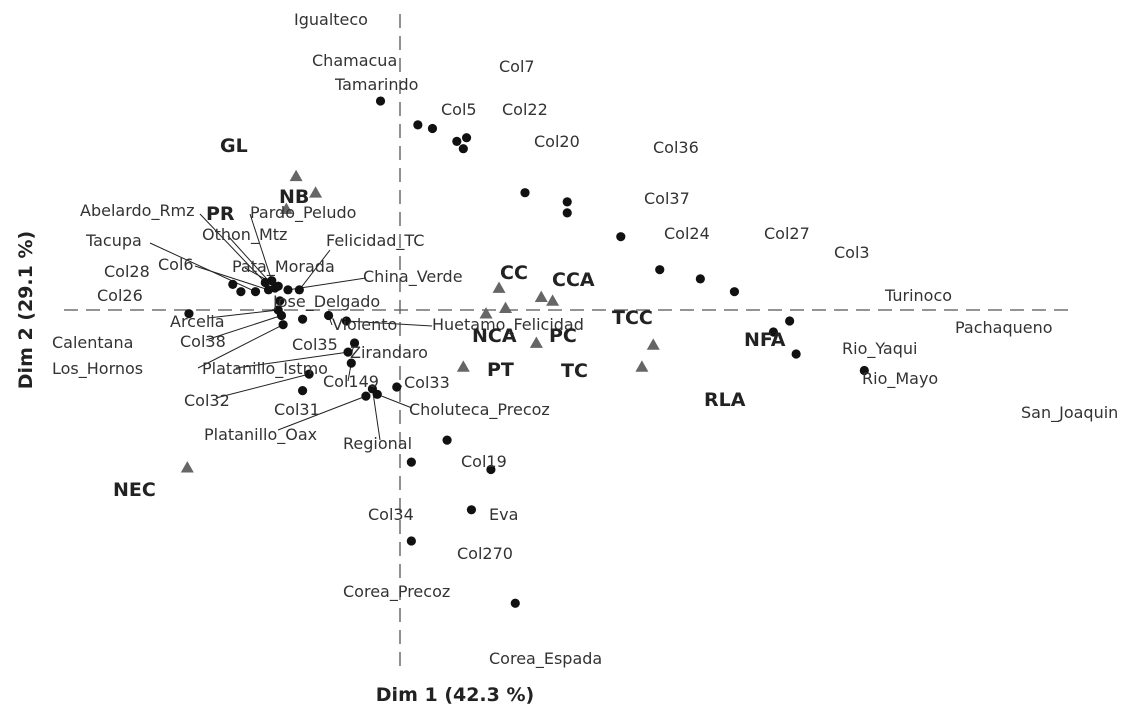 The width and height of the screenshot is (1137, 713). What do you see at coordinates (466, 138) in the screenshot?
I see `point-col7` at bounding box center [466, 138].